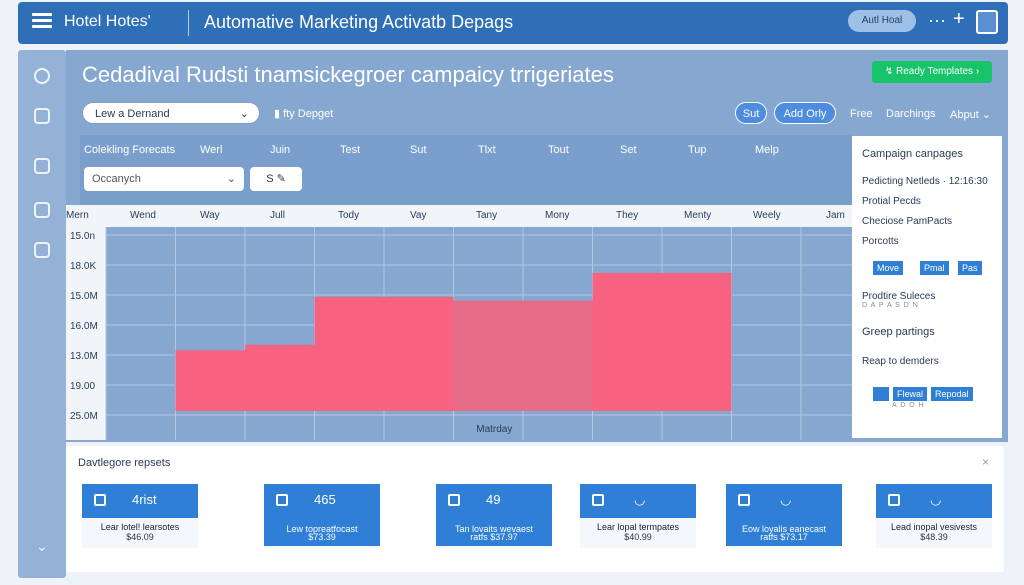 The height and width of the screenshot is (585, 1024). What do you see at coordinates (767, 150) in the screenshot?
I see `filter-header: Melp` at bounding box center [767, 150].